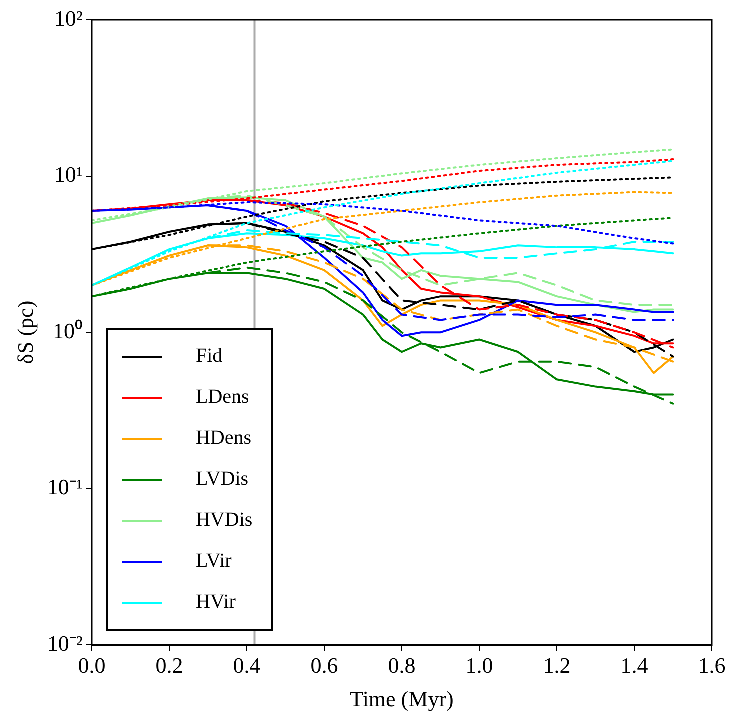  I want to click on y-tick-label: 10⁻², so click(65, 643).